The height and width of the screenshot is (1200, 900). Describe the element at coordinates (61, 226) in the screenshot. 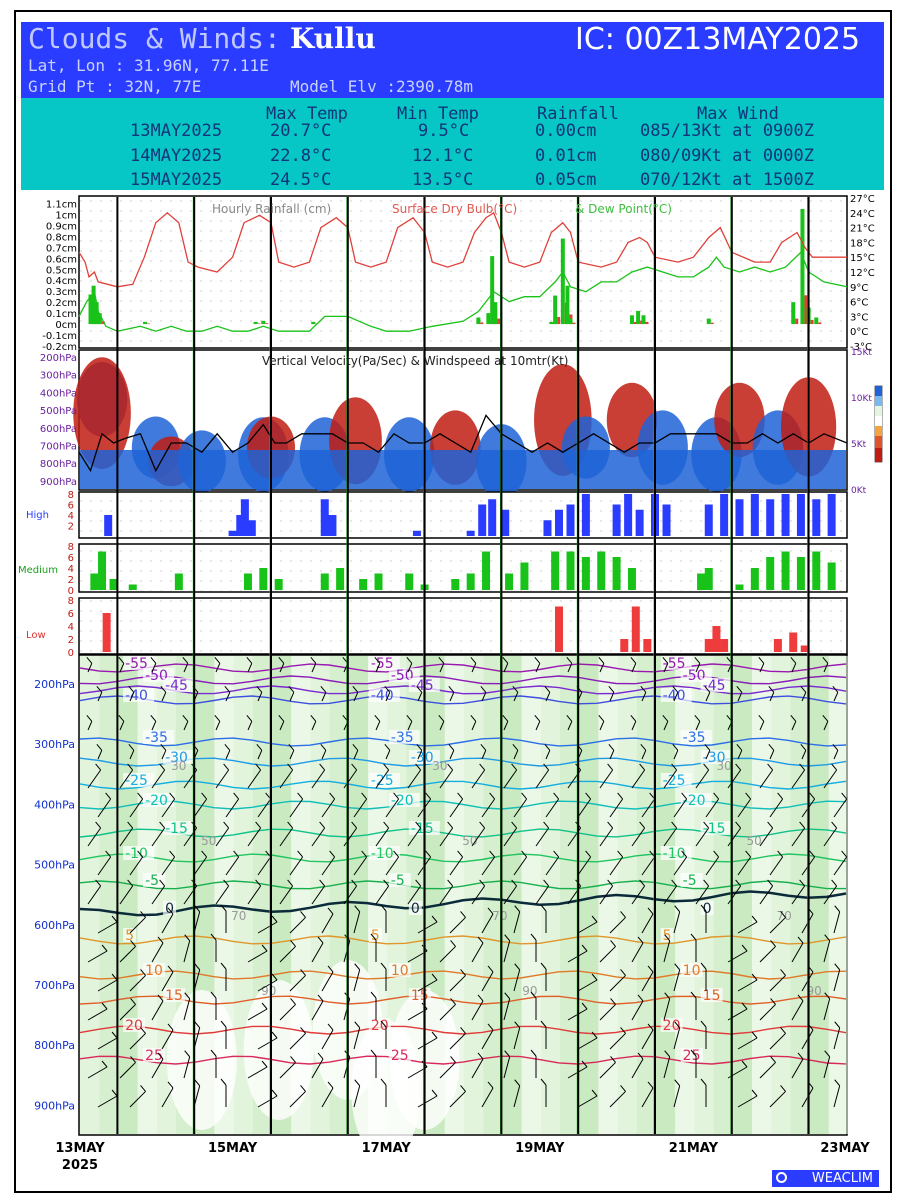

I see `rain-tick-label: 0.9cm` at that location.